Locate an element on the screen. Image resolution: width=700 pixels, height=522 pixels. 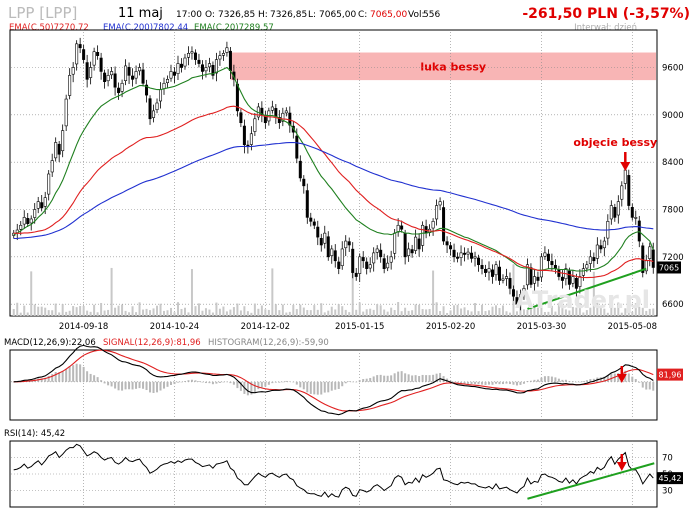
high-value: 7326,85 is located at coordinates (288, 15).